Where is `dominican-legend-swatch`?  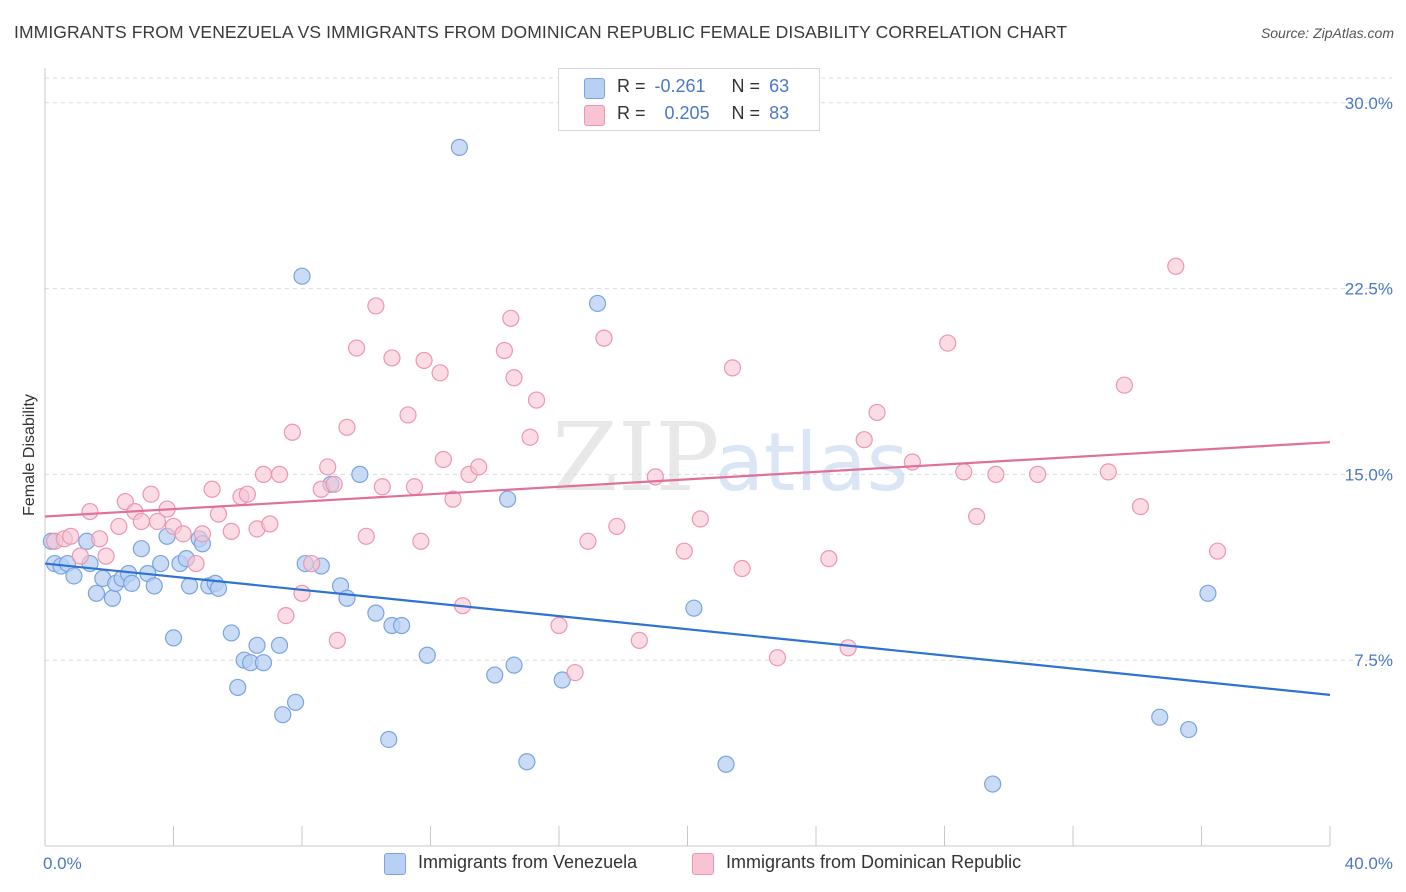 dominican-legend-swatch is located at coordinates (703, 864).